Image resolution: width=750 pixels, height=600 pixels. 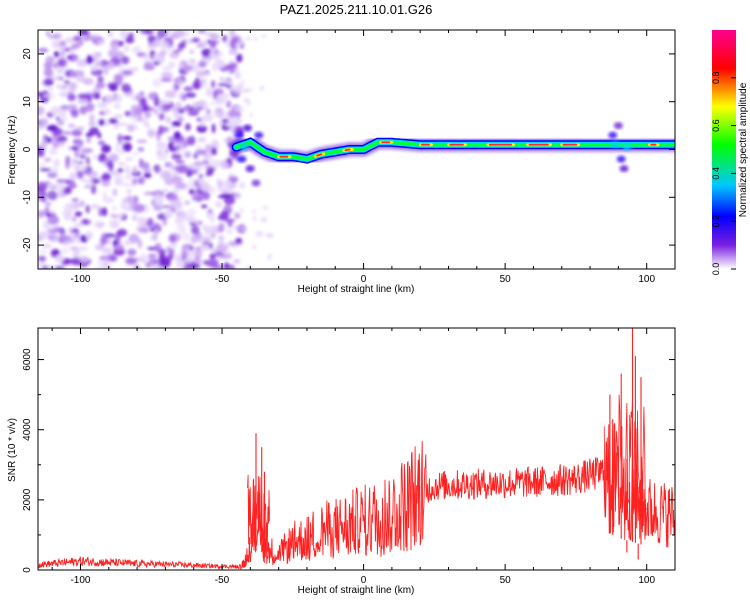 I want to click on y-tick-label: 0, so click(x=27, y=570).